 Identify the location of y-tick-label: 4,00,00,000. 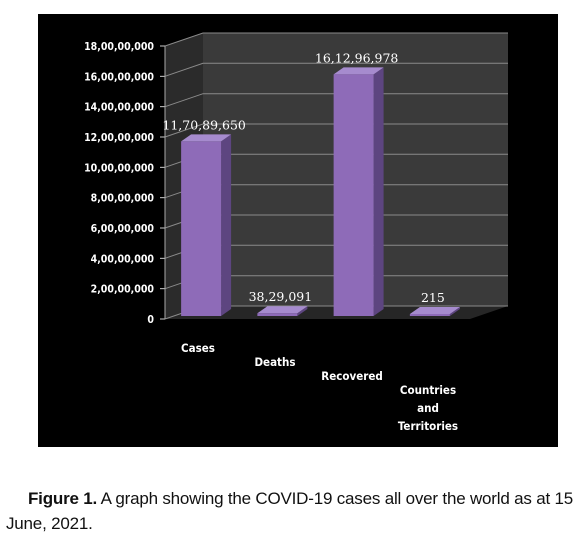
(123, 259).